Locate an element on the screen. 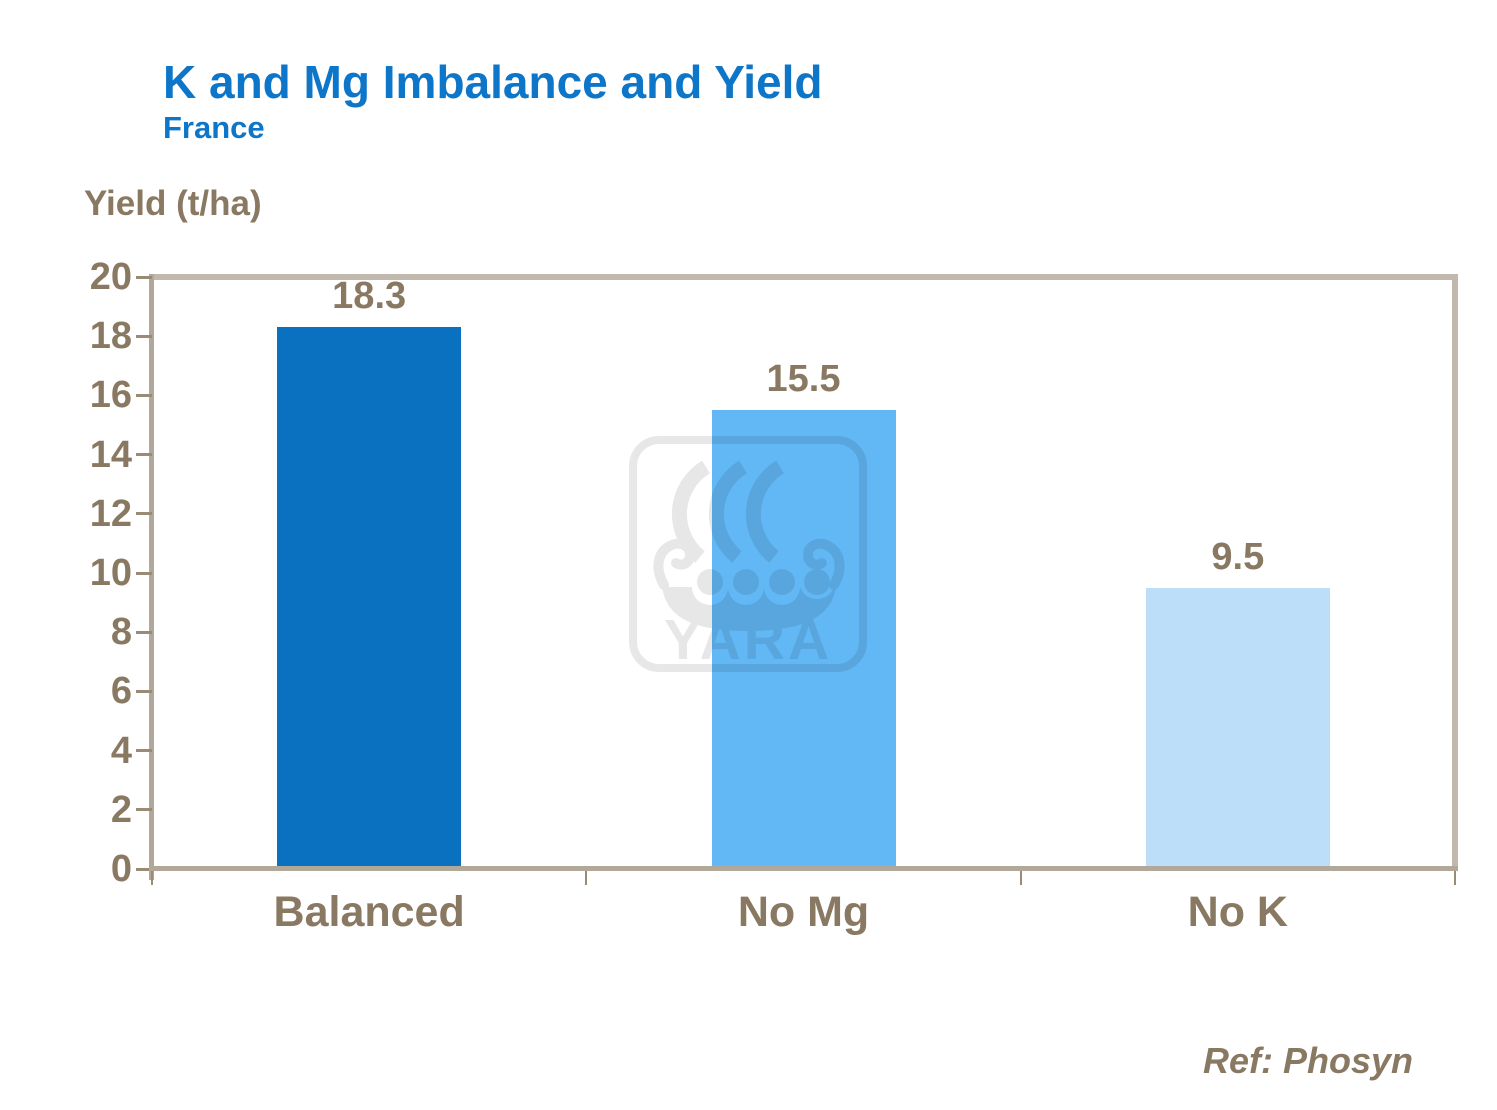 The width and height of the screenshot is (1497, 1110). category-label-no-k: No K is located at coordinates (1237, 912).